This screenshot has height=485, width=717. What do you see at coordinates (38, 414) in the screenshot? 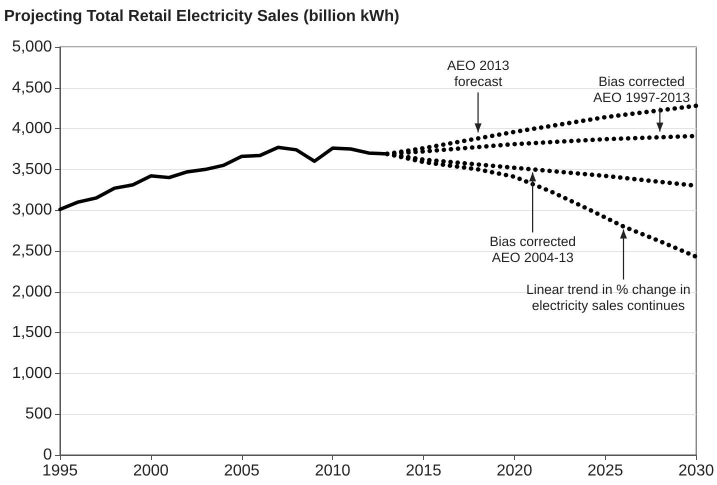
I see `y-tick-label: 500` at bounding box center [38, 414].